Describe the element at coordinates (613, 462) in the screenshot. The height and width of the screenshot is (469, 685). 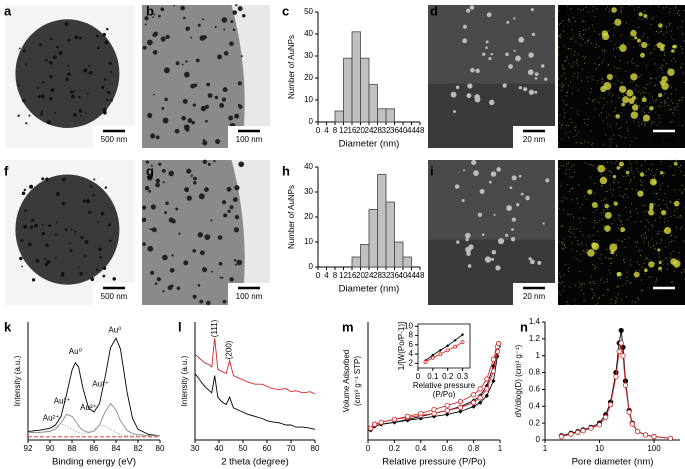
I see `x-axis-label: Pore diameter (nm)` at that location.